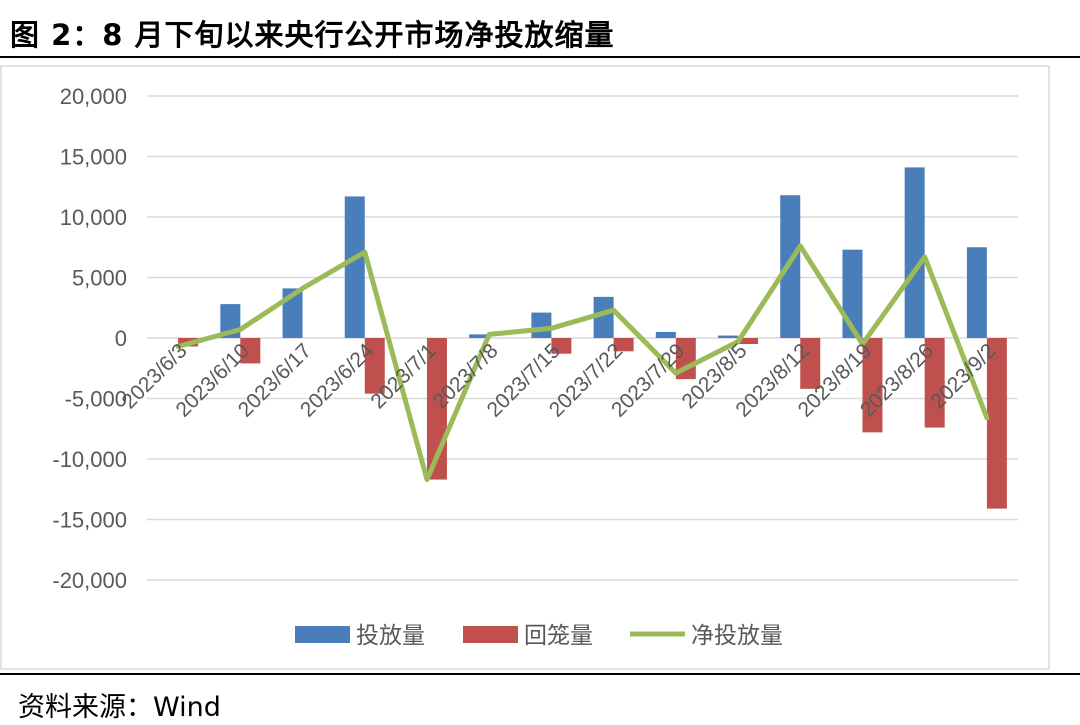 The image size is (1080, 725). Describe the element at coordinates (737, 636) in the screenshot. I see `legend-label-net: 净投放量` at that location.